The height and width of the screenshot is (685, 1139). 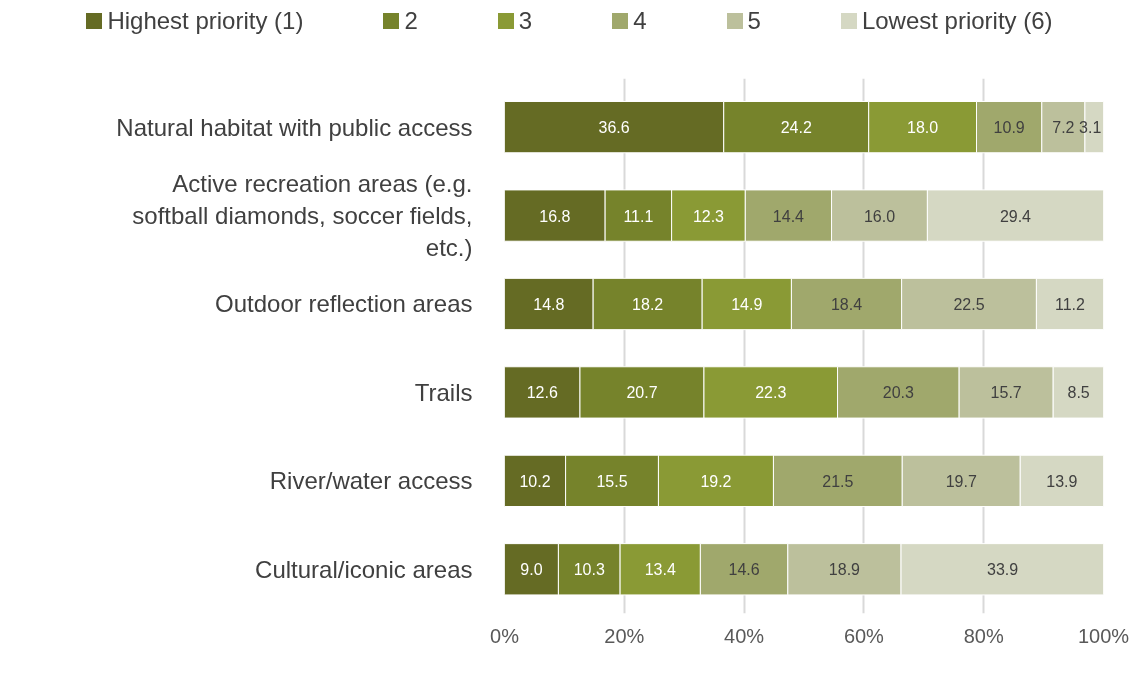 I want to click on data-label: 18.4, so click(x=846, y=304).